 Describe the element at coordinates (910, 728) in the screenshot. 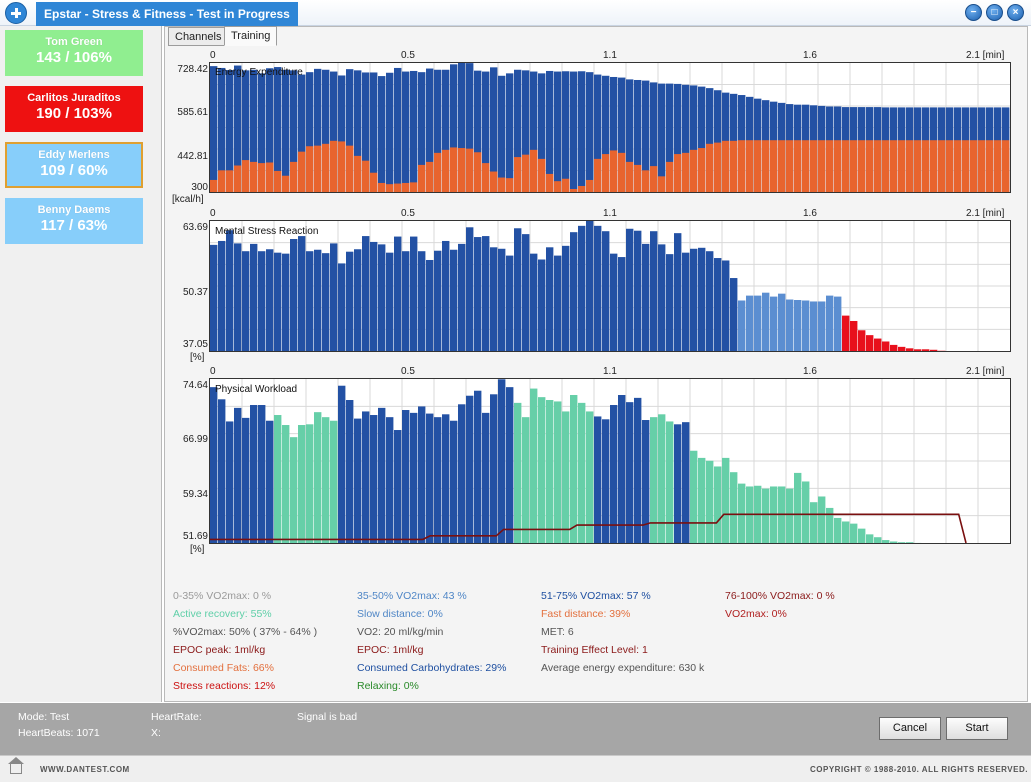

I see `cancel-button: Cancel` at that location.